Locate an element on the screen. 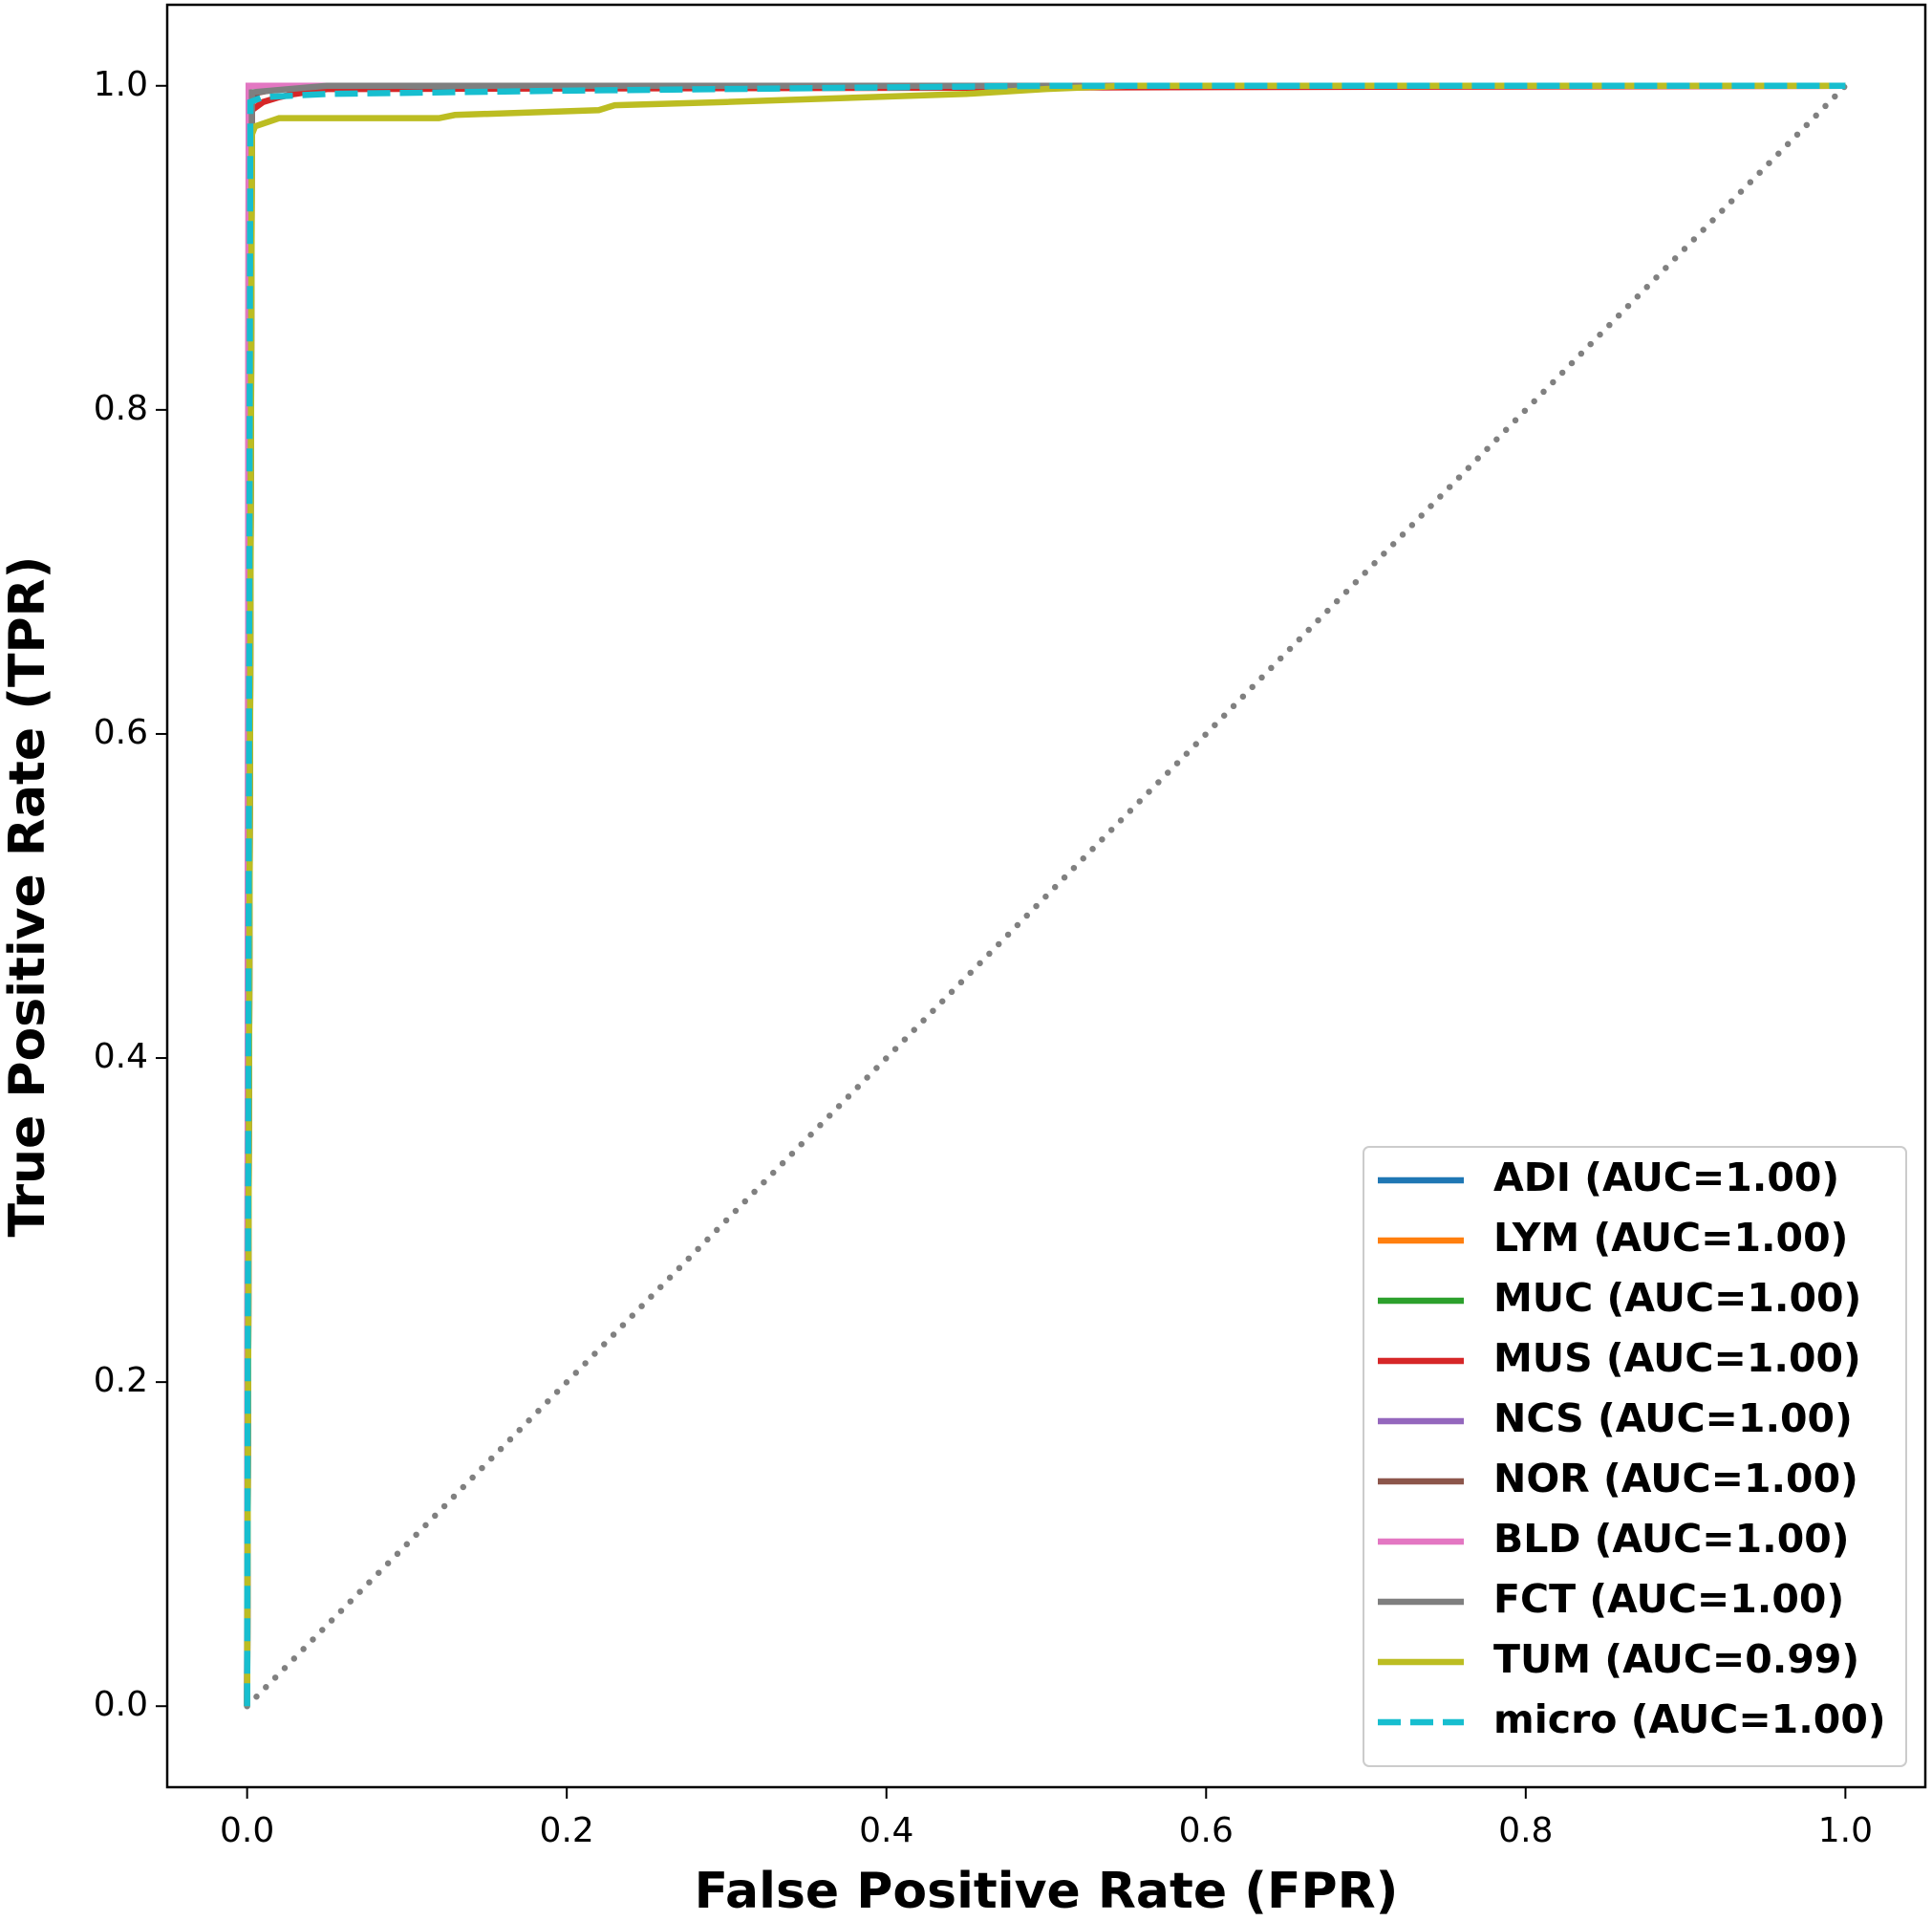  y-tick-label: 0.0 is located at coordinates (121, 1704).